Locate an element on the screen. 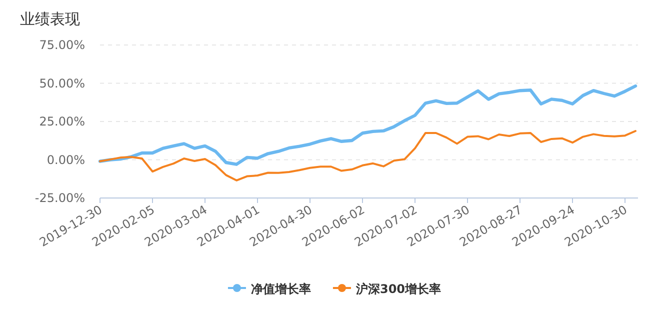 The width and height of the screenshot is (669, 320). legend-label: 沪深300增长率 is located at coordinates (398, 289).